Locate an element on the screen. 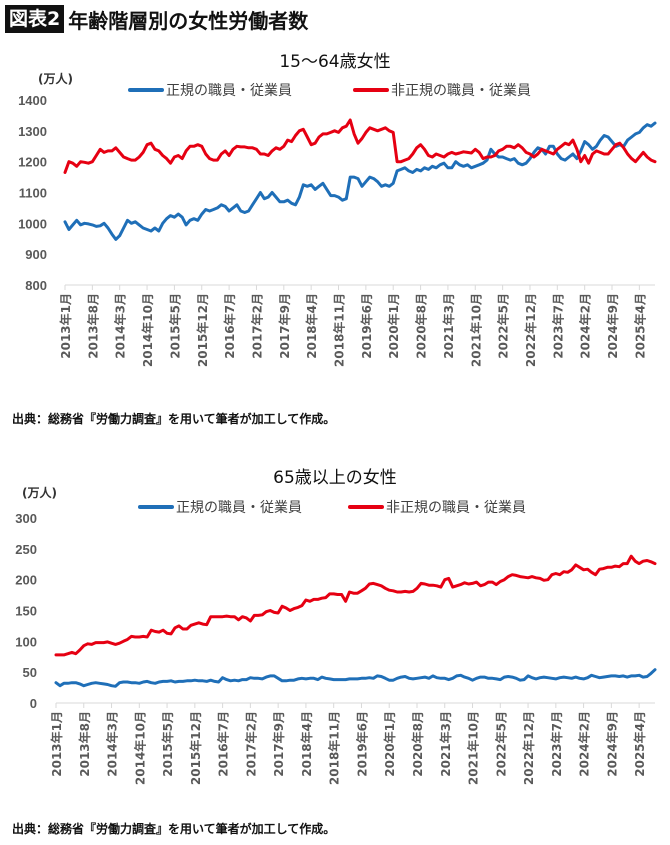  y-tick-label: 100 is located at coordinates (26, 641).